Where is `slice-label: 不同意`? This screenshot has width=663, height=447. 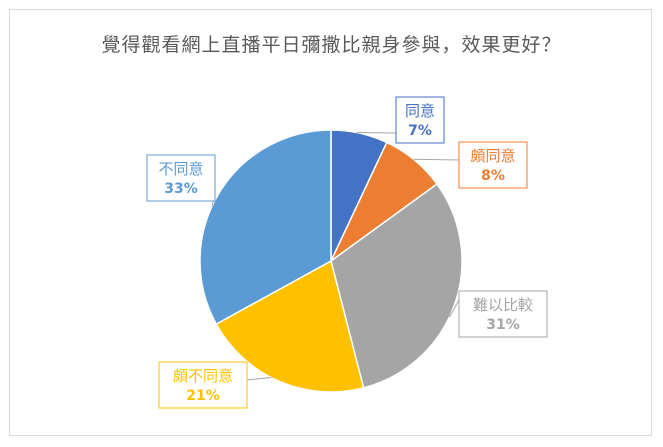
slice-label: 不同意 is located at coordinates (180, 169).